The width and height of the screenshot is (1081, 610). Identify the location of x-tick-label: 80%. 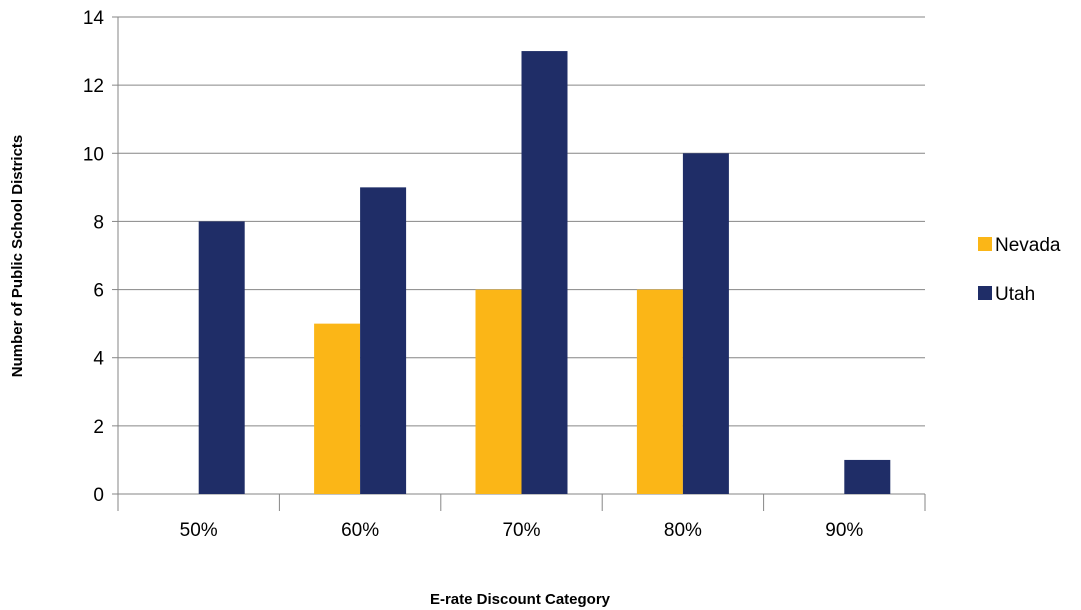
(683, 530).